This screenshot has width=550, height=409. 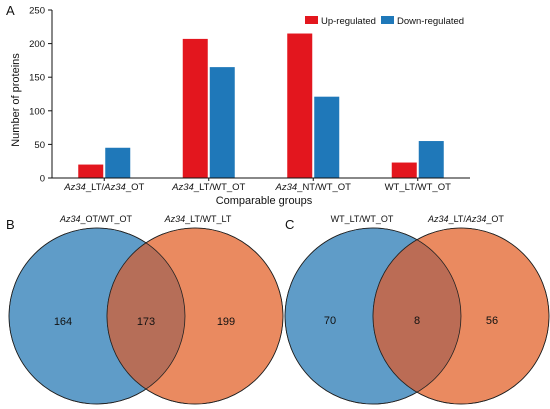 What do you see at coordinates (63, 322) in the screenshot?
I see `venn-b-set-1-only: 164` at bounding box center [63, 322].